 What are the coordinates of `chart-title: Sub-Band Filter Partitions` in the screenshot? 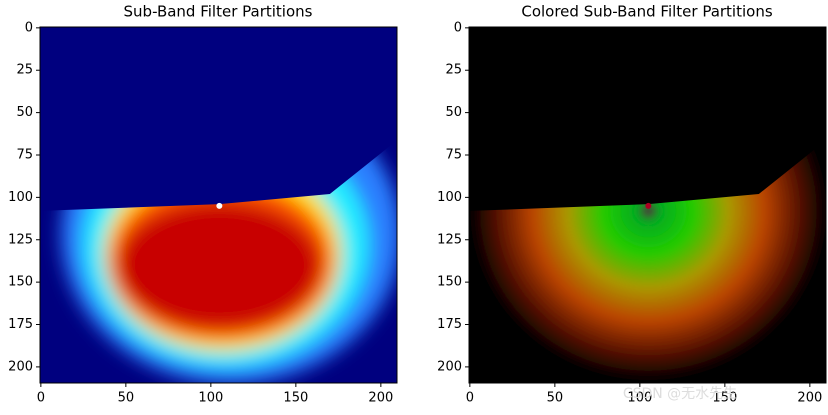 It's located at (218, 12).